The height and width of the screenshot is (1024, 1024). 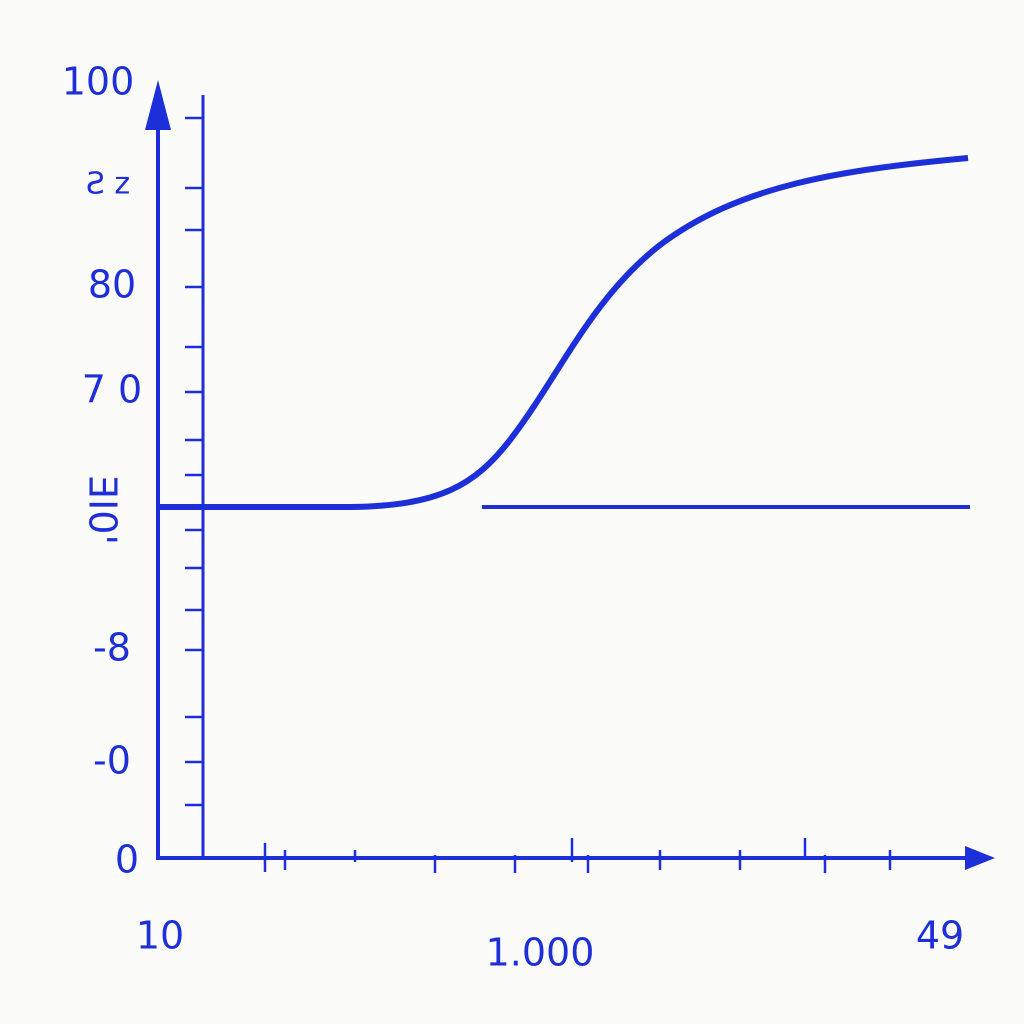 What do you see at coordinates (160, 936) in the screenshot?
I see `x-label: 10` at bounding box center [160, 936].